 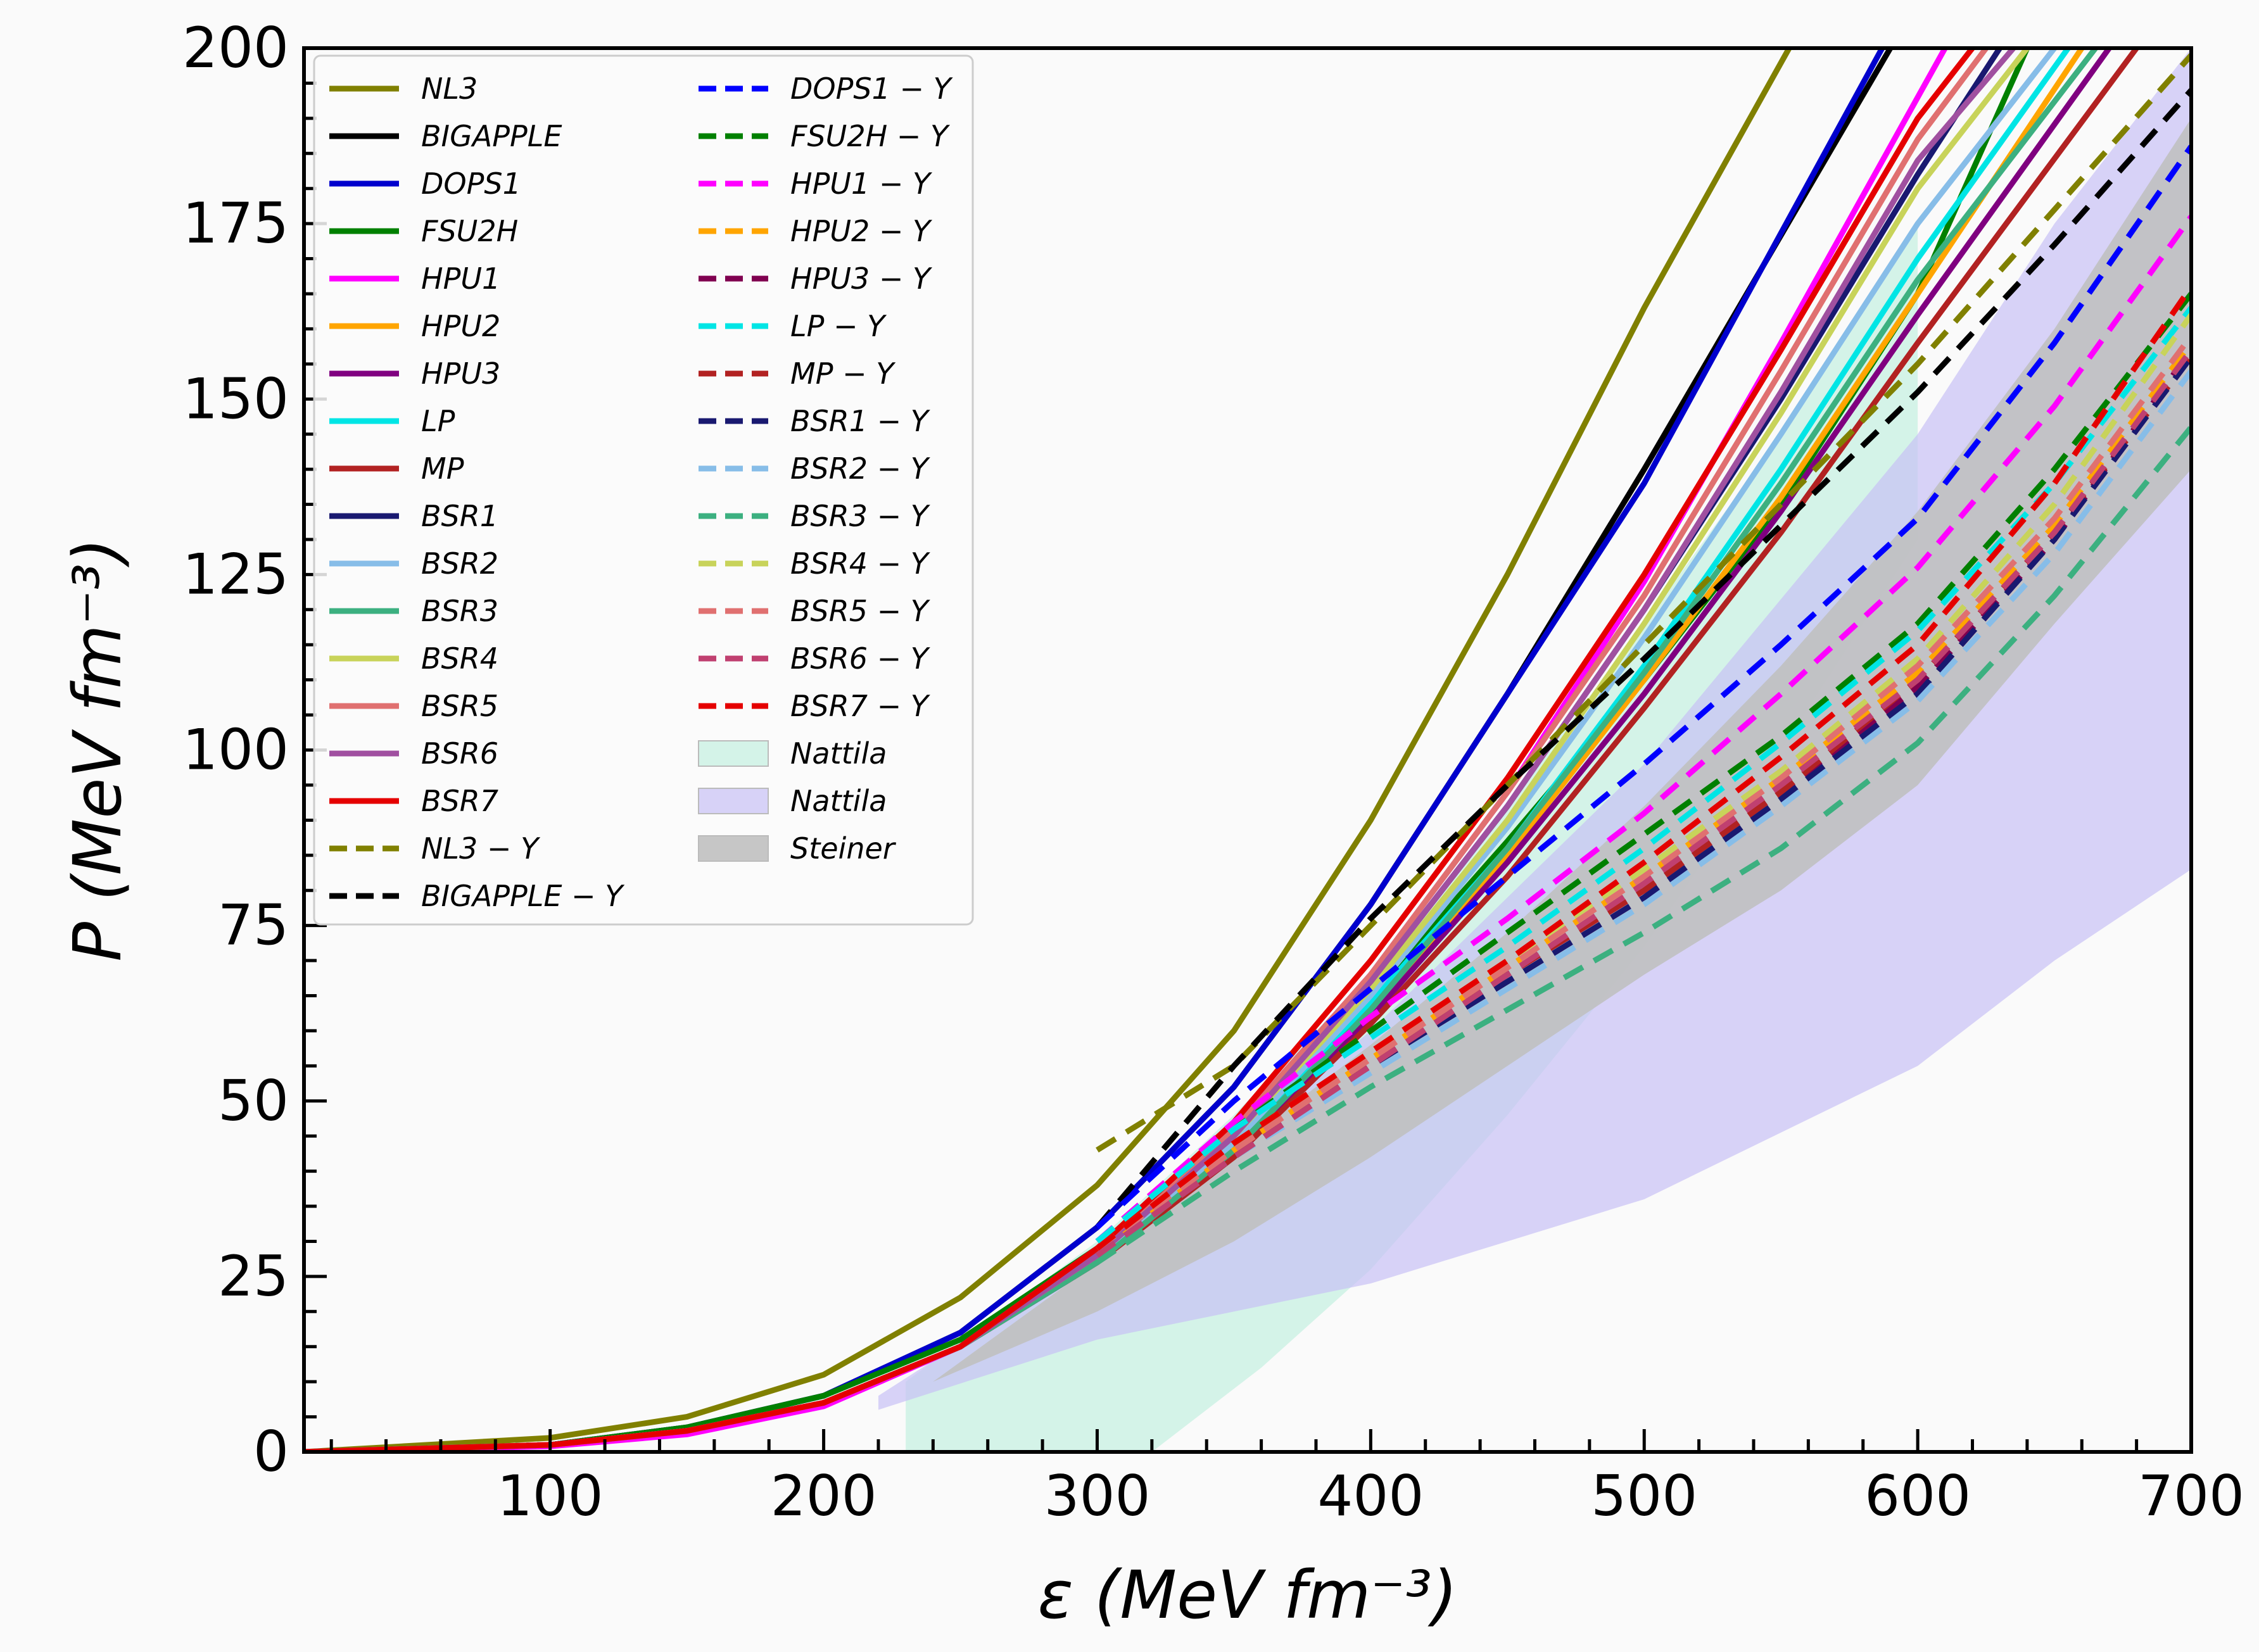 What do you see at coordinates (469, 231) in the screenshot?
I see `legend-label-fsu2h: FSU2H` at bounding box center [469, 231].